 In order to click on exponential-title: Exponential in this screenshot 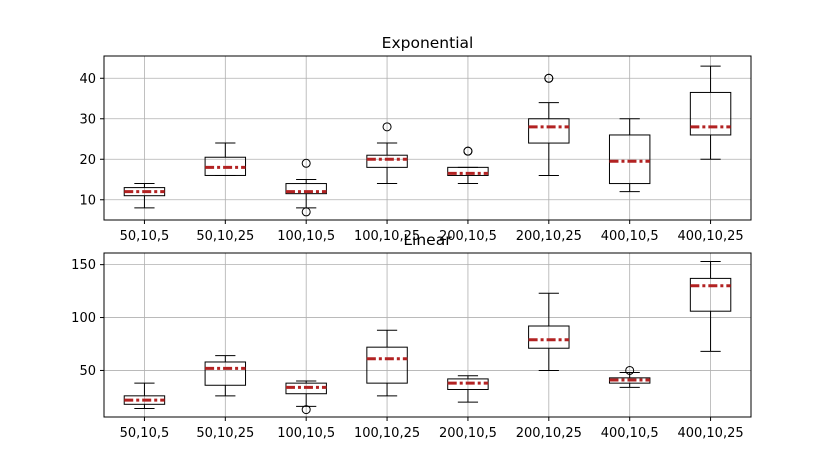, I will do `click(428, 43)`.